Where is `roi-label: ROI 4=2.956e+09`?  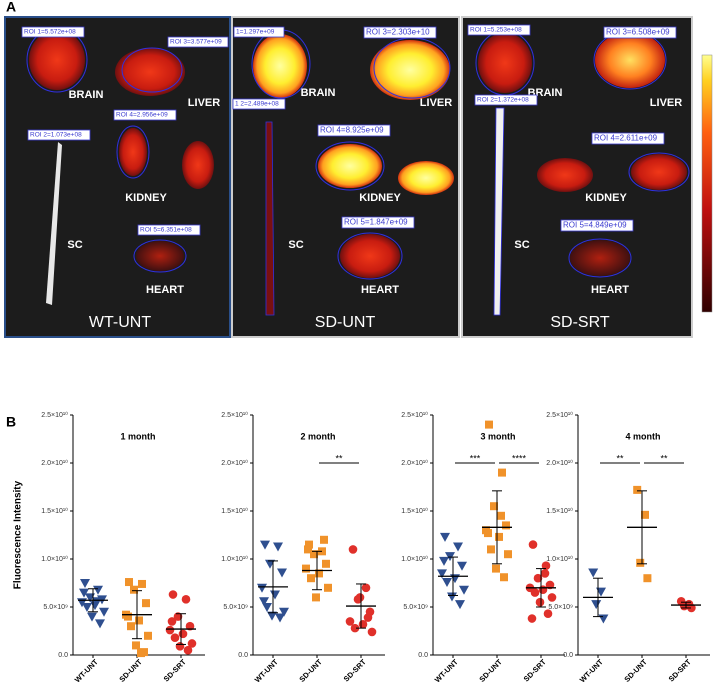
roi-label: ROI 4=2.956e+09 is located at coordinates (145, 115).